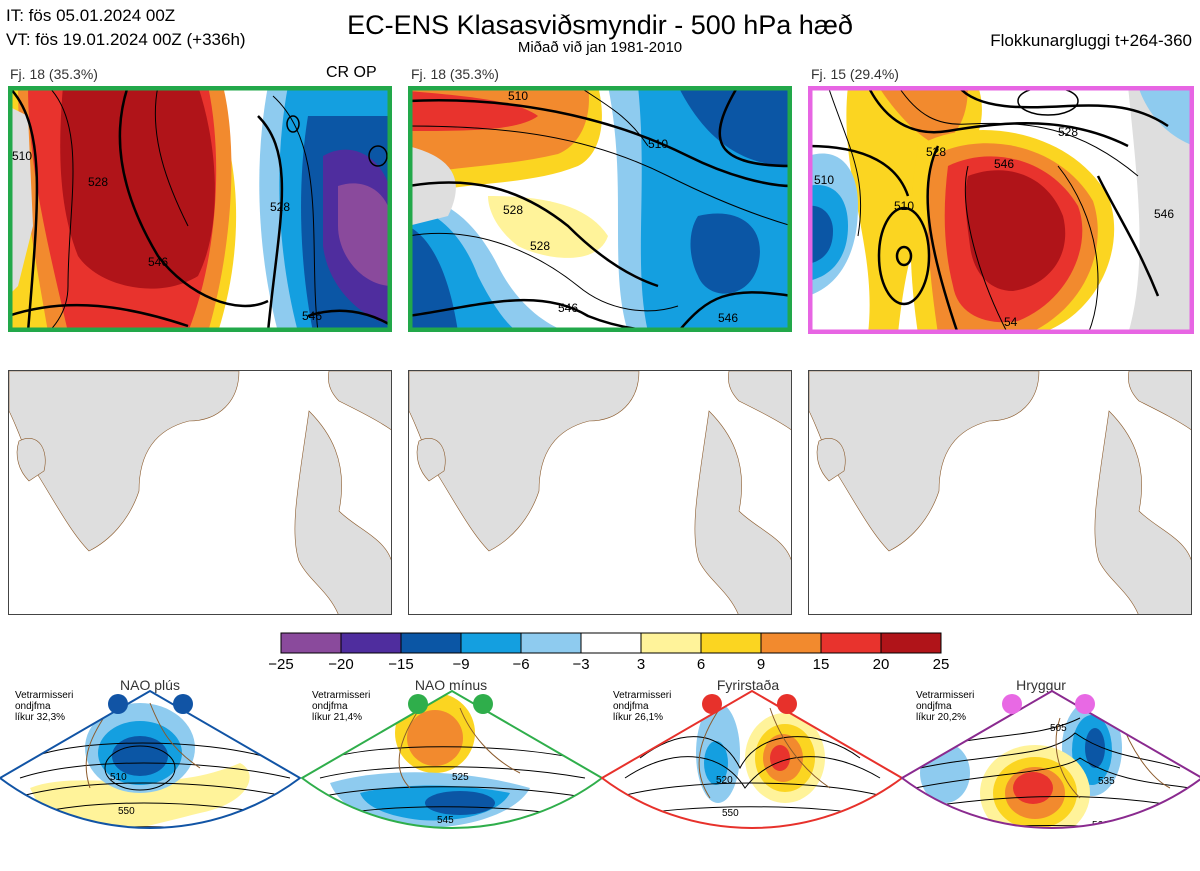  What do you see at coordinates (745, 838) in the screenshot?
I see `contour-label: 560` at bounding box center [745, 838].